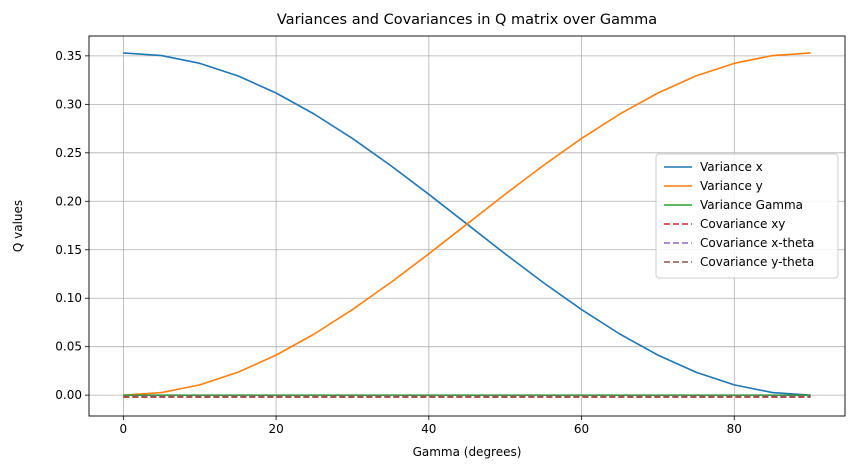 The image size is (855, 468). What do you see at coordinates (757, 243) in the screenshot?
I see `legend-label: Covariance x-theta` at bounding box center [757, 243].